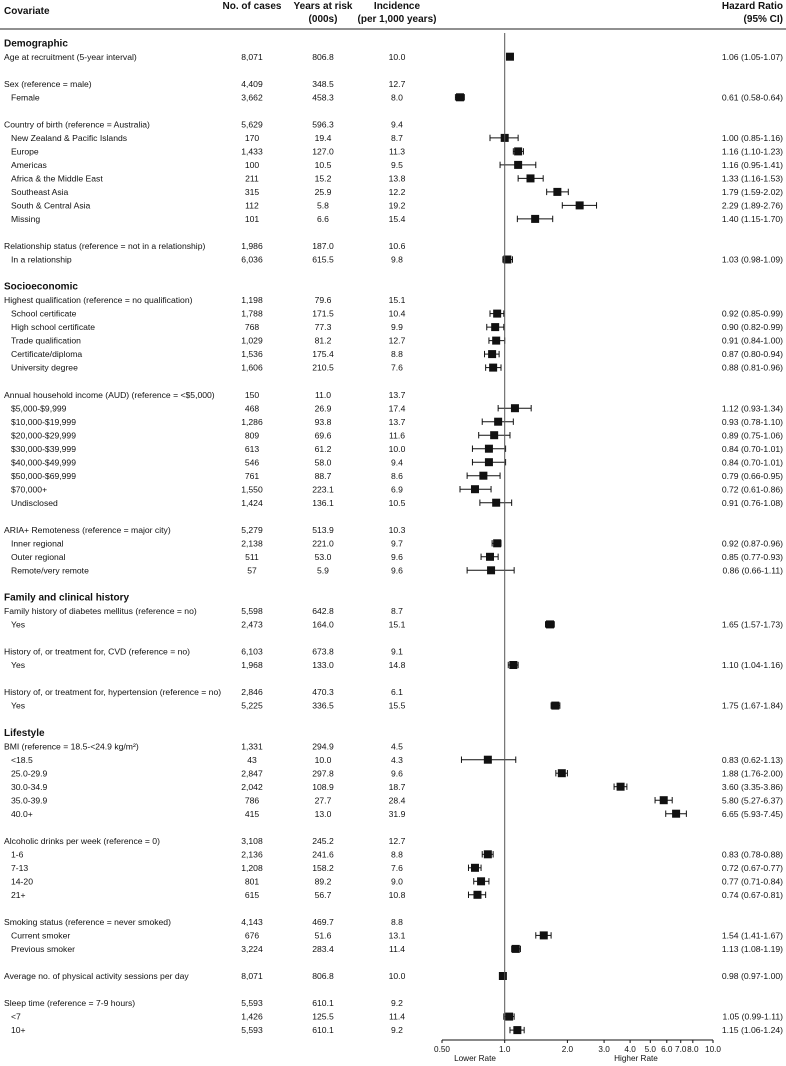  Describe the element at coordinates (752, 1017) in the screenshot. I see `hr-value: 1.05 (0.99-1.11)` at that location.